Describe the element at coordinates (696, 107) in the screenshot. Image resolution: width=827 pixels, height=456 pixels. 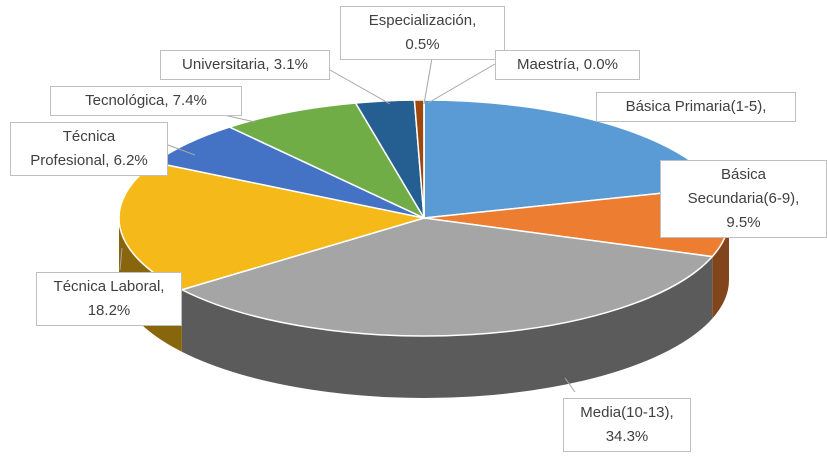
I see `data-label: Básica Primaria(1-5),` at that location.